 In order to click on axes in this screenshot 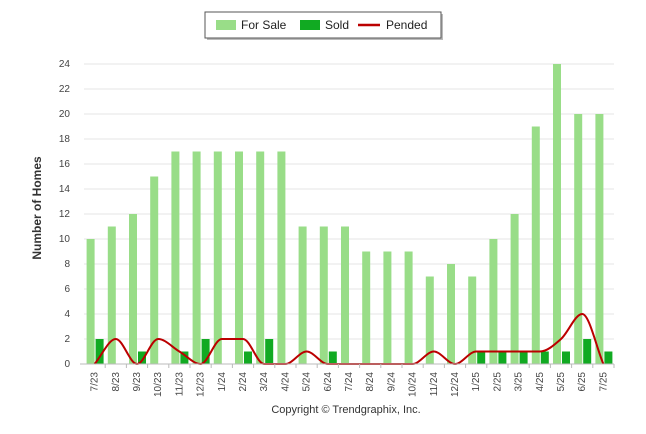, I will do `click(347, 365)`.